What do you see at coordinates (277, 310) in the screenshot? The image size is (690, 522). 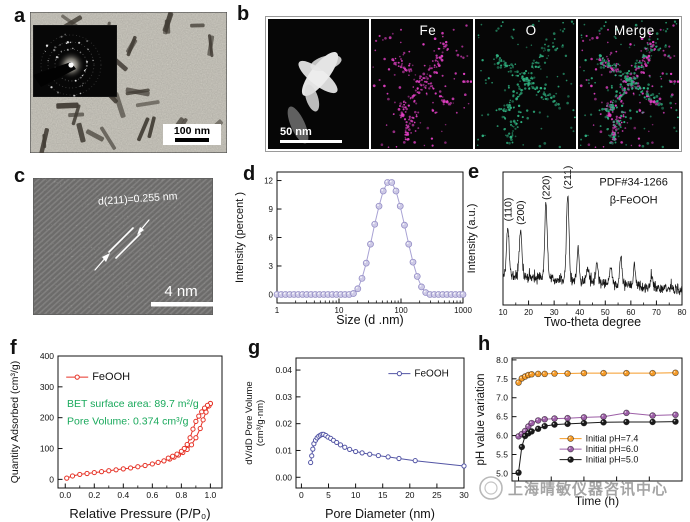 I see `svg-text: 1` at bounding box center [277, 310].